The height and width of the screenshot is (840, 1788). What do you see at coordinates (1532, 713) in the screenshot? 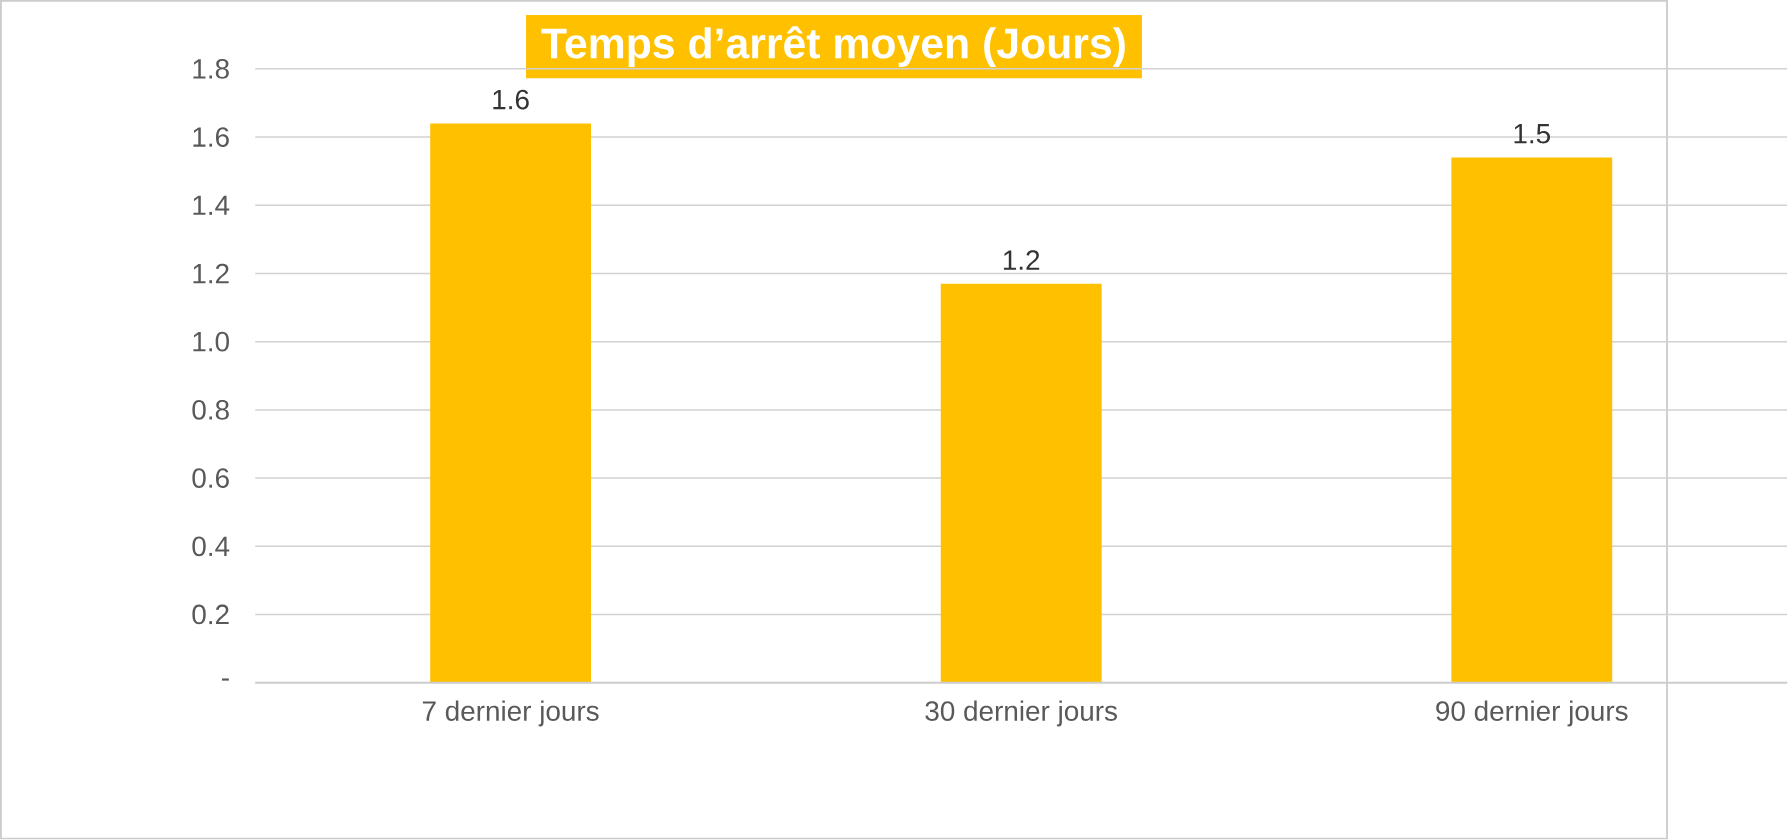
I see `x-tick-label: 90 dernier jours` at bounding box center [1532, 713].